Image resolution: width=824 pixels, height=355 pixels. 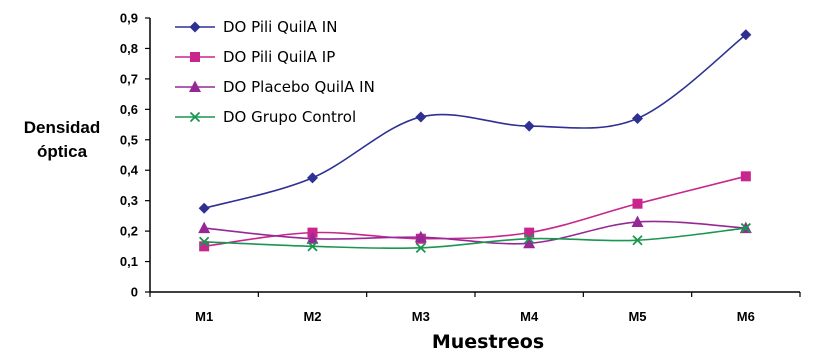 I want to click on y-tick-label: 0,3, so click(x=129, y=200).